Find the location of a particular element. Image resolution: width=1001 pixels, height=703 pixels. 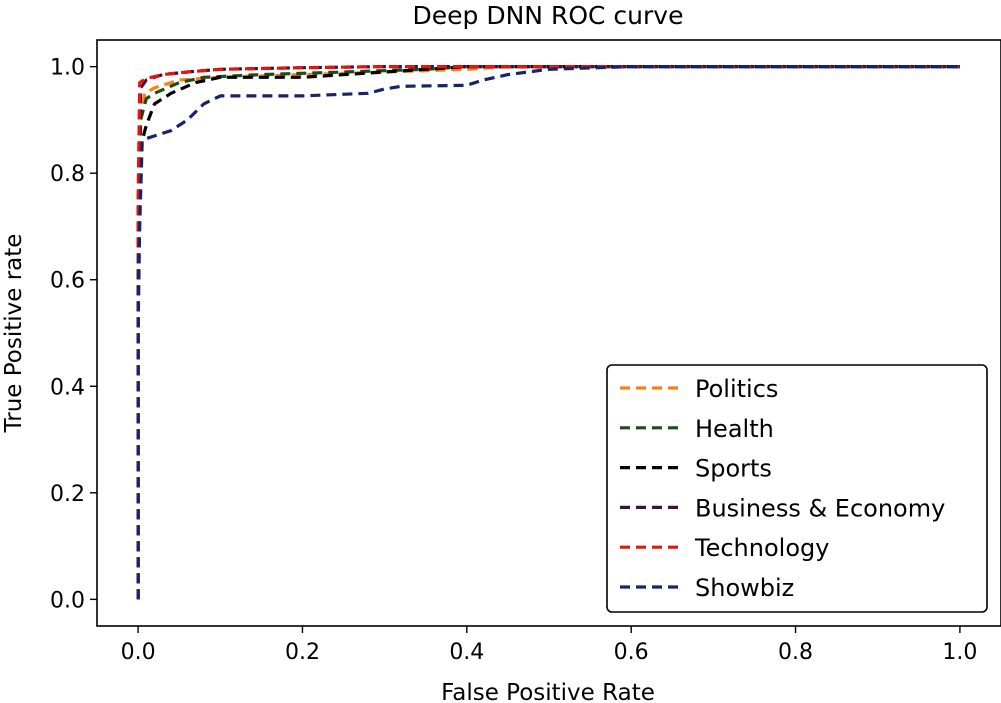

y-axis-label: True Positive rate is located at coordinates (14, 334).